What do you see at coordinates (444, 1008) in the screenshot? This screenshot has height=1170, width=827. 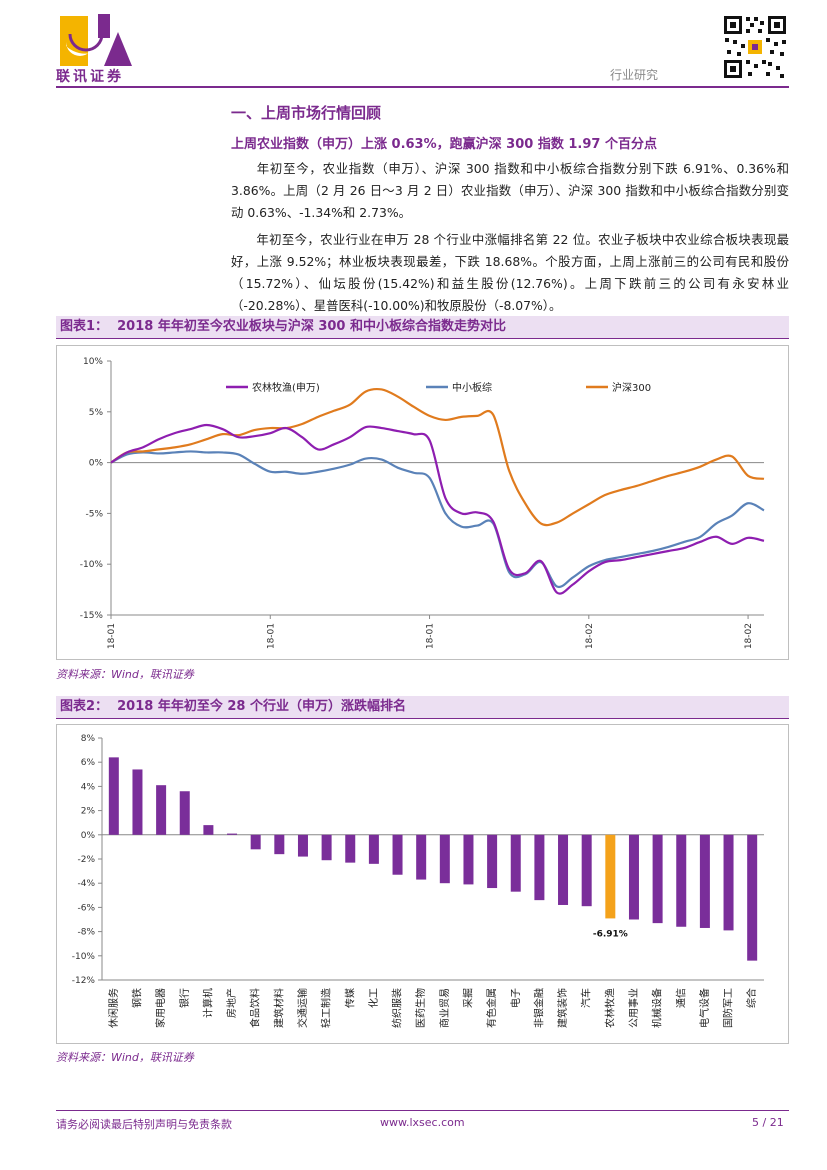 I see `bar-category-label: 商业贸易` at bounding box center [444, 1008].